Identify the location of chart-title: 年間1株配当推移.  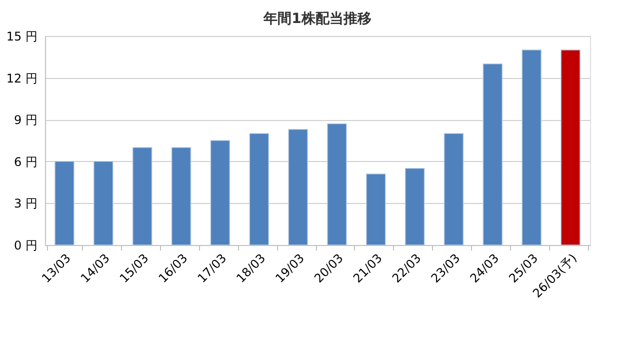
(317, 19).